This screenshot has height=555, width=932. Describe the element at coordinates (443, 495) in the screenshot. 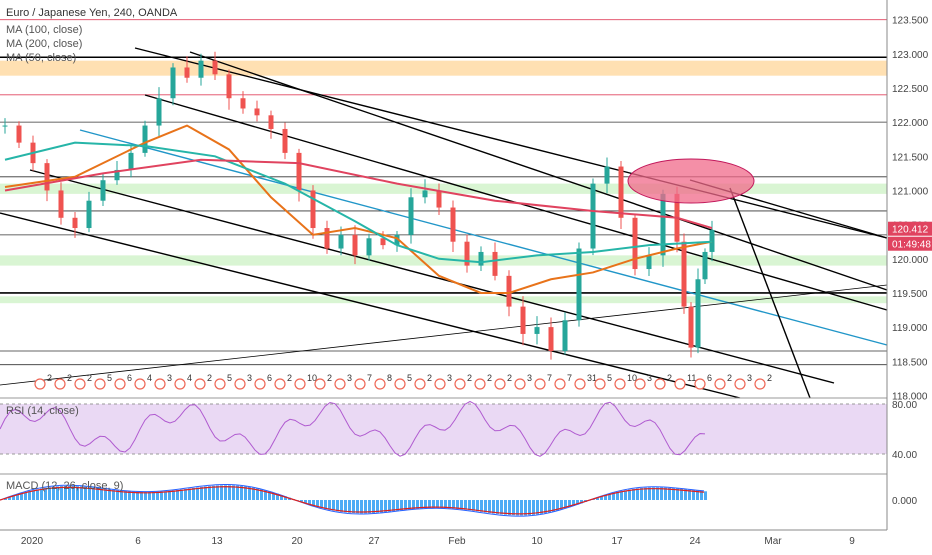

I see `macd-pane` at that location.